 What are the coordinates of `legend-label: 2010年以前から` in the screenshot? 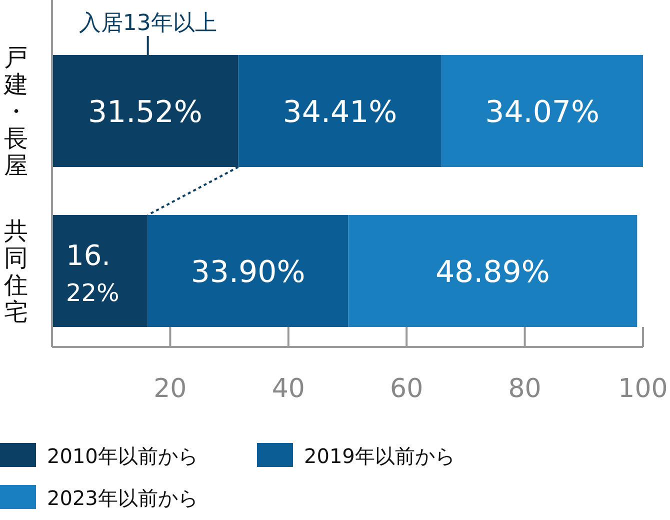 It's located at (122, 456).